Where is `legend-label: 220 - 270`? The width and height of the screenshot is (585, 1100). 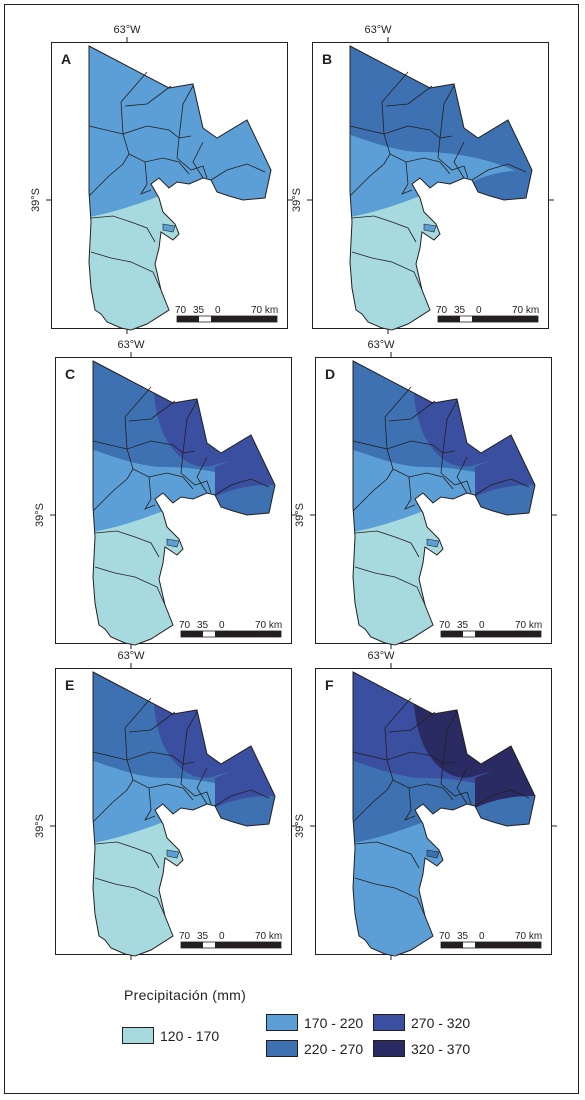
legend-label: 220 - 270 is located at coordinates (334, 1049).